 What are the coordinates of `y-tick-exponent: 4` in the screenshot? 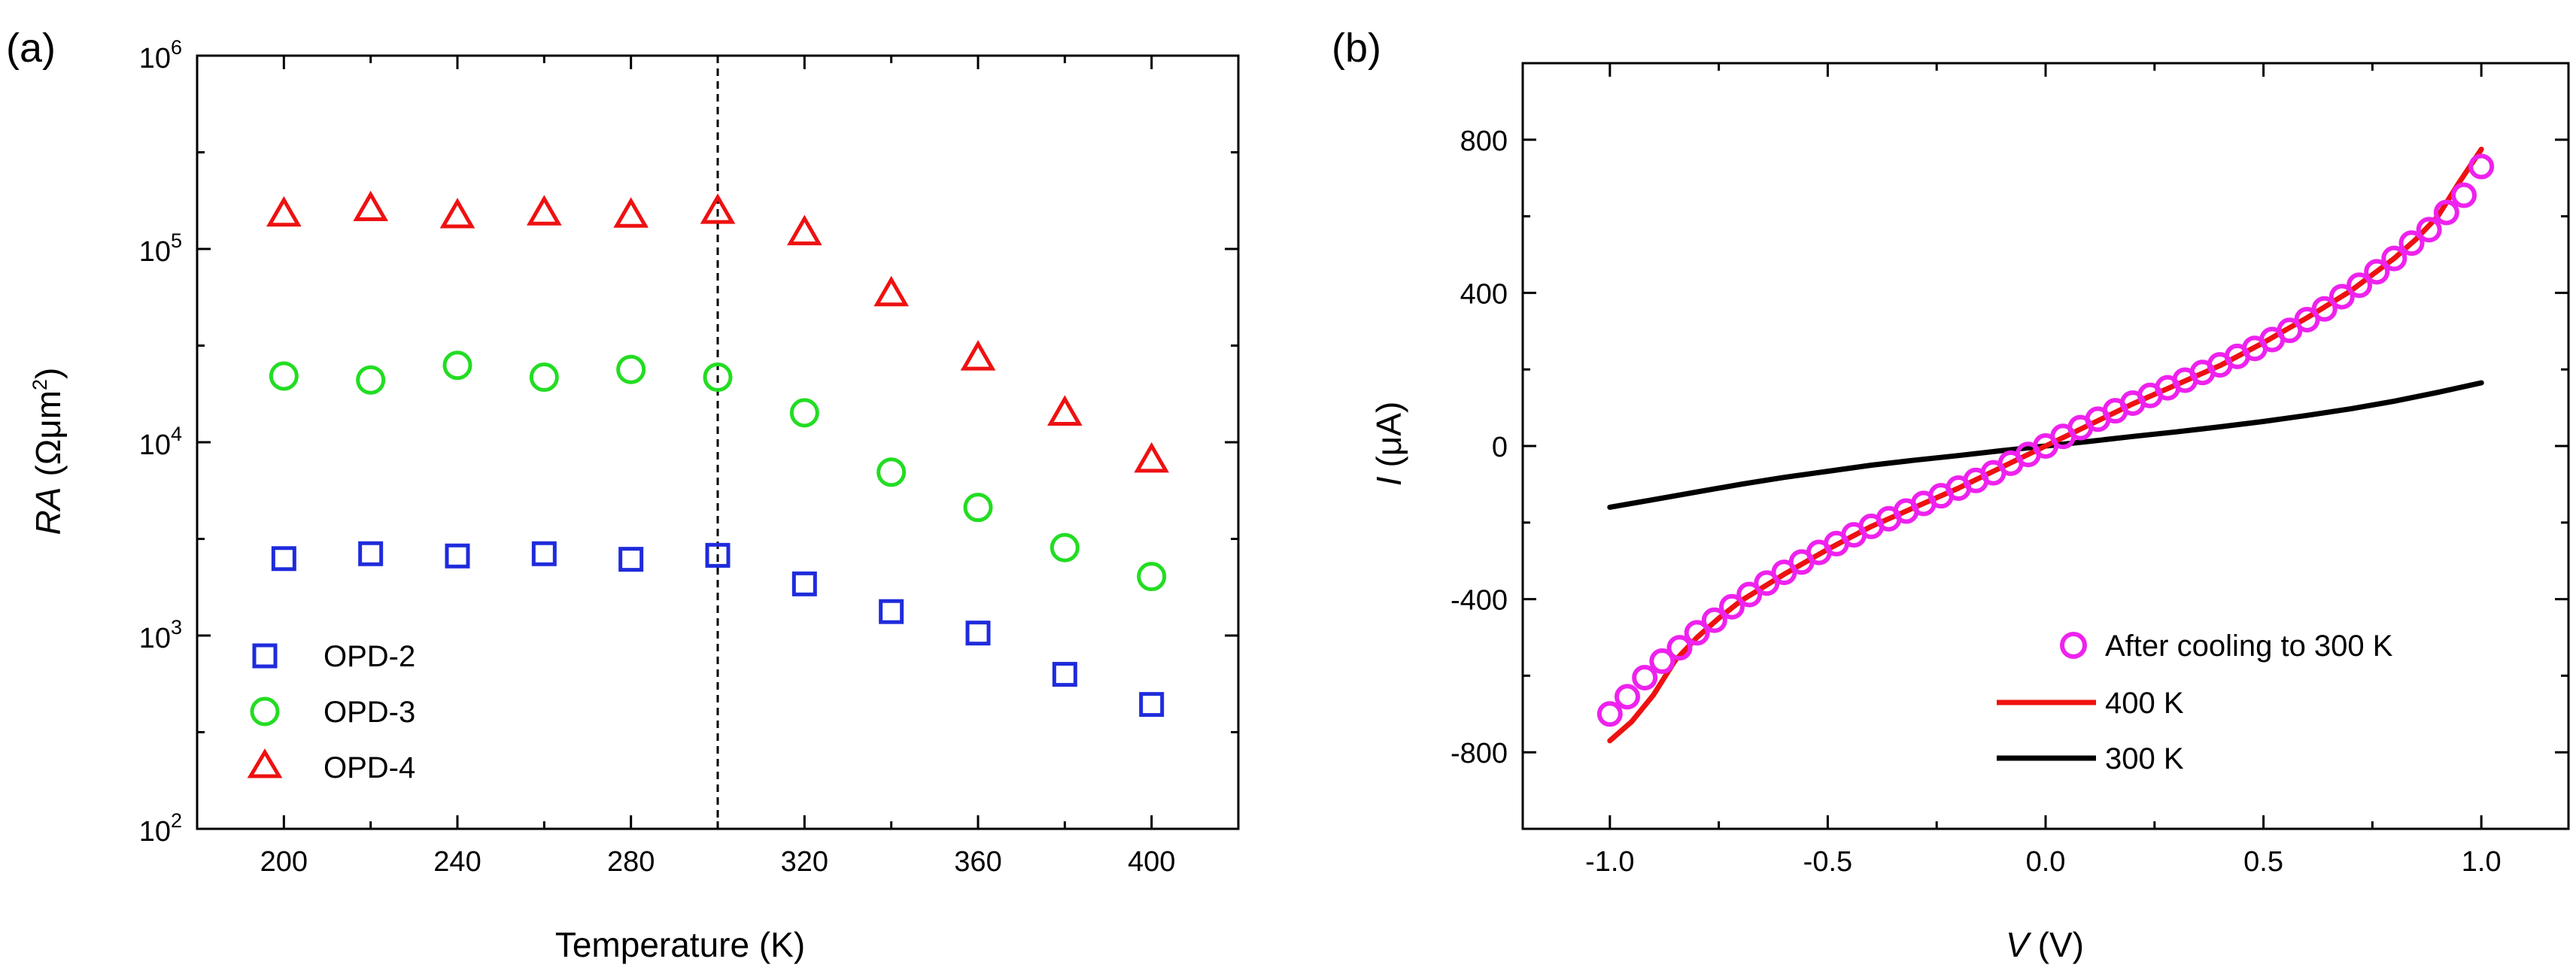 It's located at (176, 434).